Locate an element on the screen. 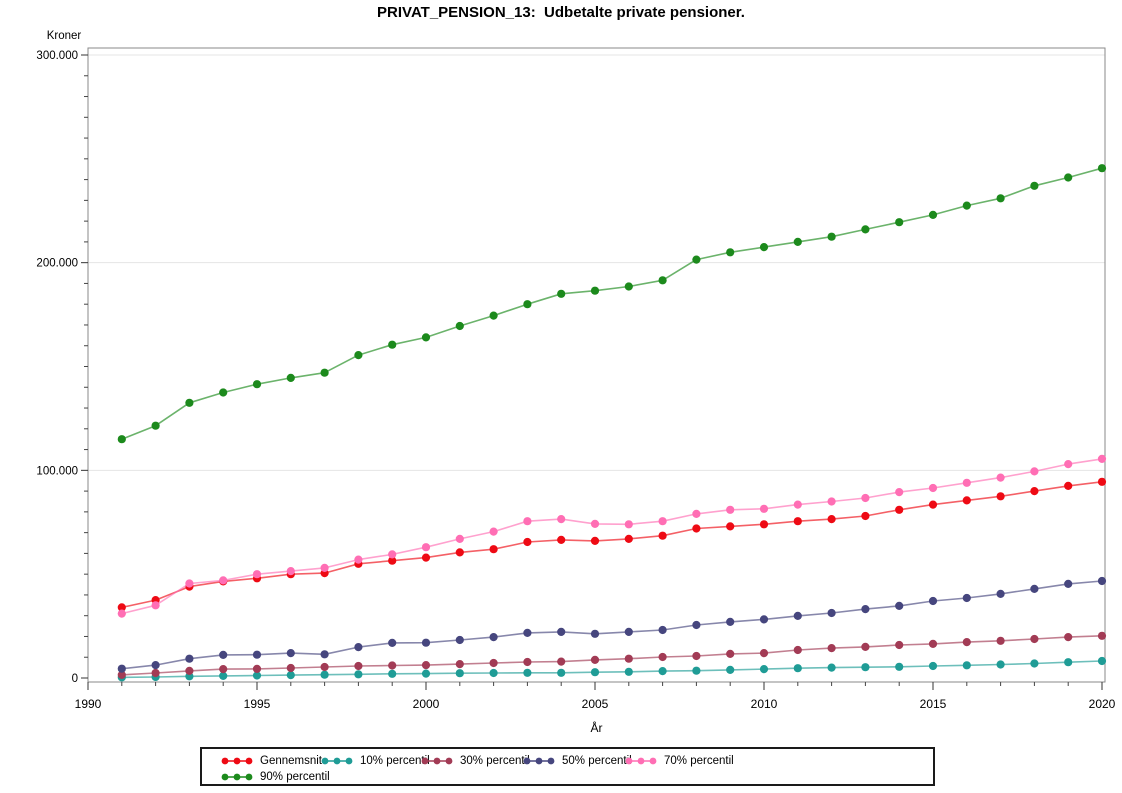 This screenshot has width=1122, height=793. legend-label: 10% percentil is located at coordinates (395, 761).